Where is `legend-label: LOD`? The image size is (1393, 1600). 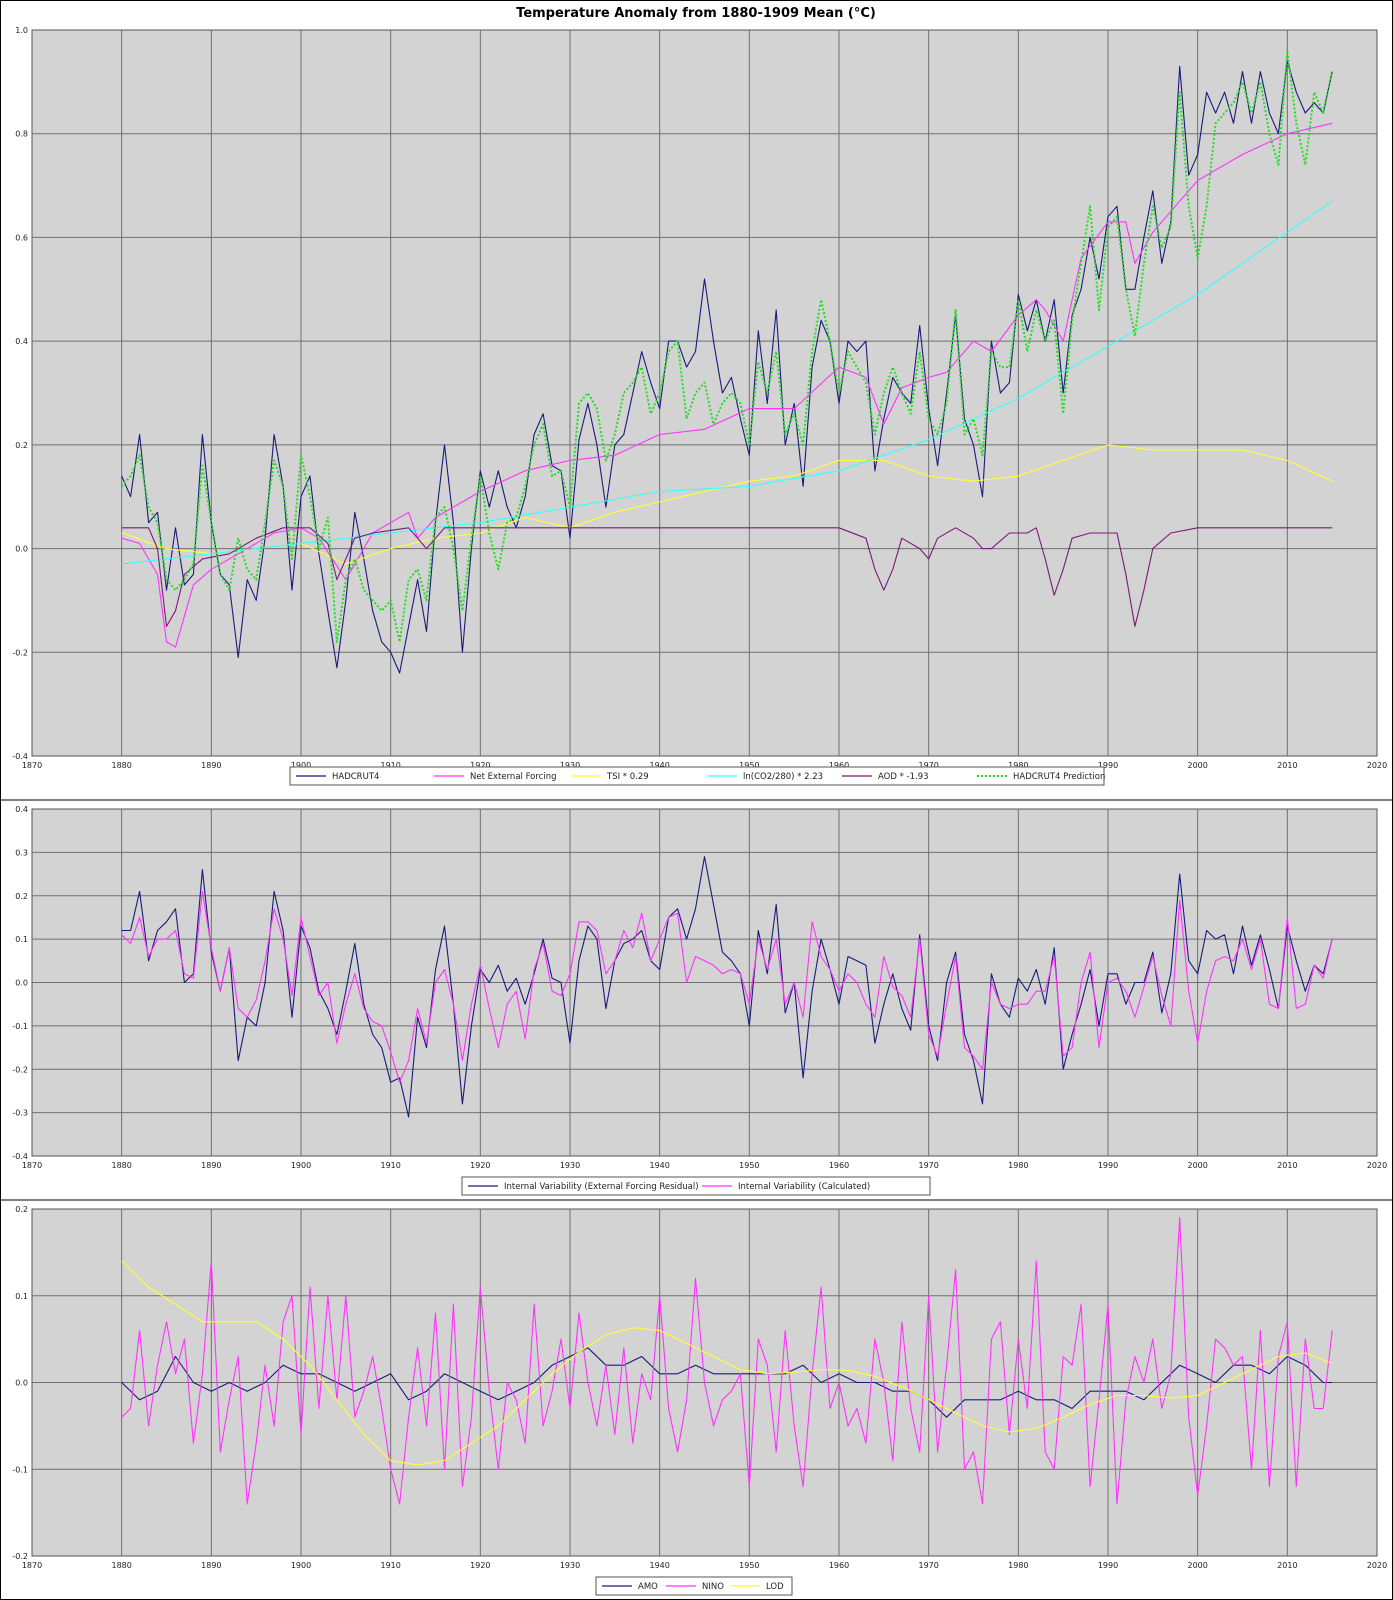 legend-label: LOD is located at coordinates (775, 1587).